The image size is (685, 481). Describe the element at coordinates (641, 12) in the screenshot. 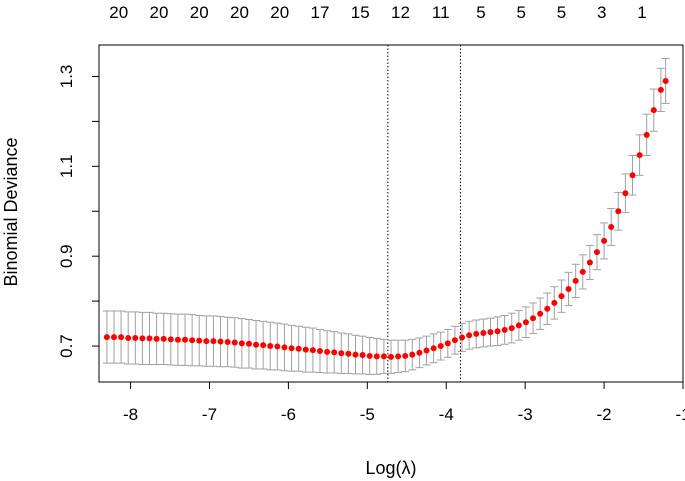

I see `top-axis-label: 1` at that location.